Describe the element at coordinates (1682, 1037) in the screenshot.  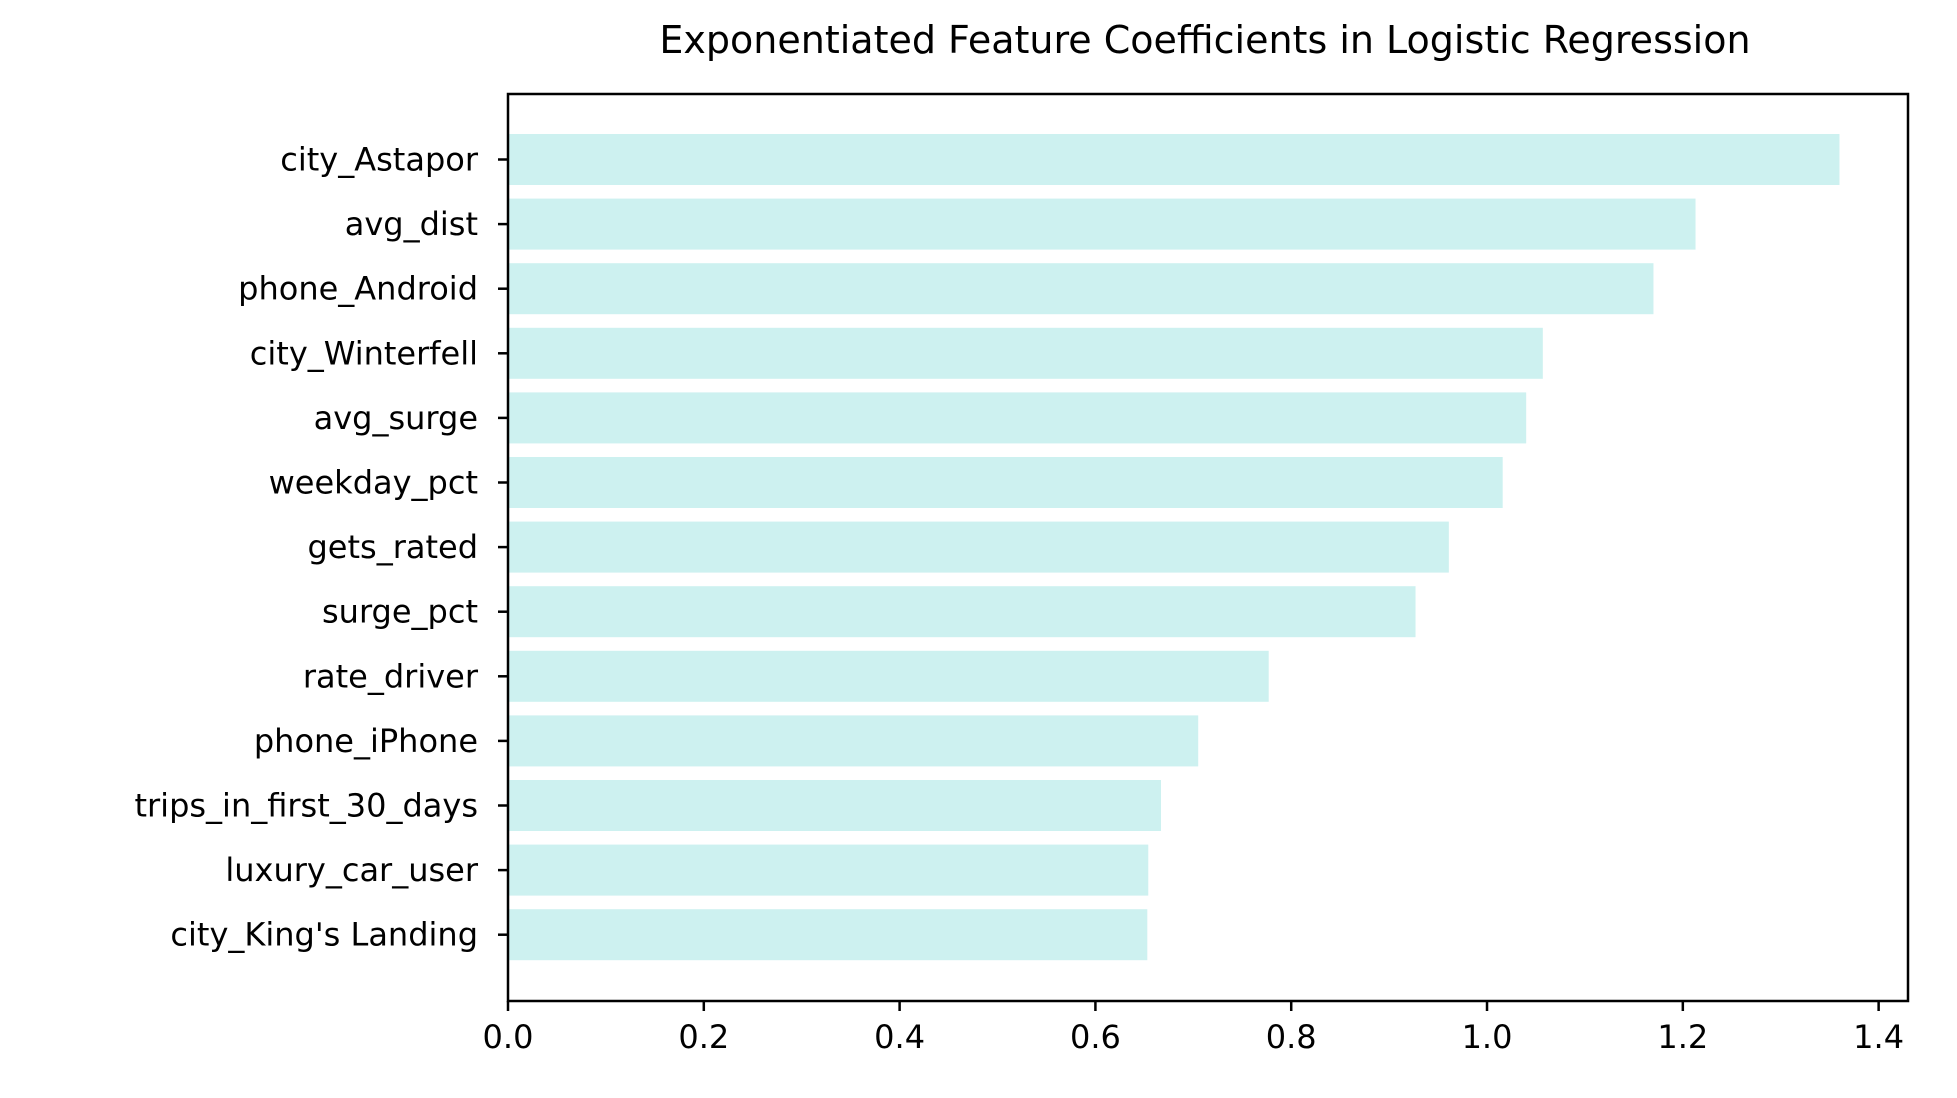
I see `x-tick-label: 1.2` at that location.